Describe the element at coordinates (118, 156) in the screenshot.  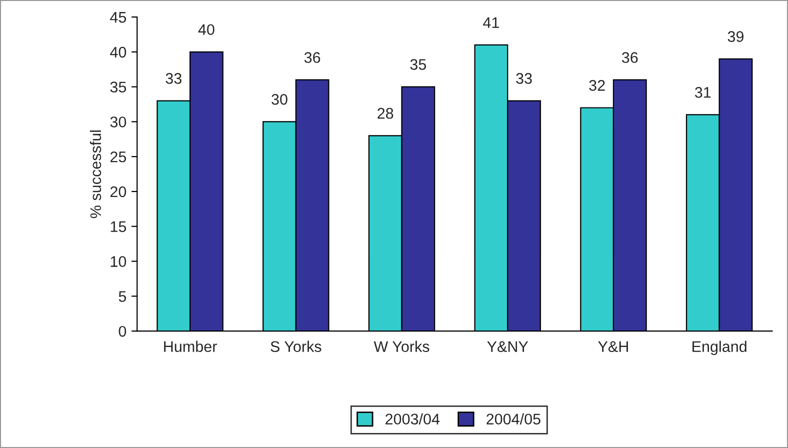
I see `y-tick-label: 25` at that location.